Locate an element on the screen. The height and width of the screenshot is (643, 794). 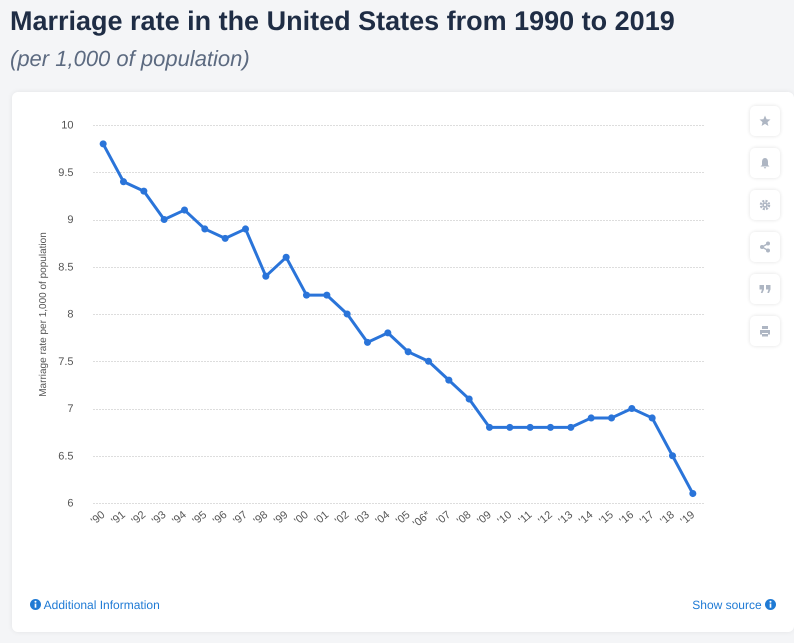
x-tick-label: '13 is located at coordinates (566, 518).